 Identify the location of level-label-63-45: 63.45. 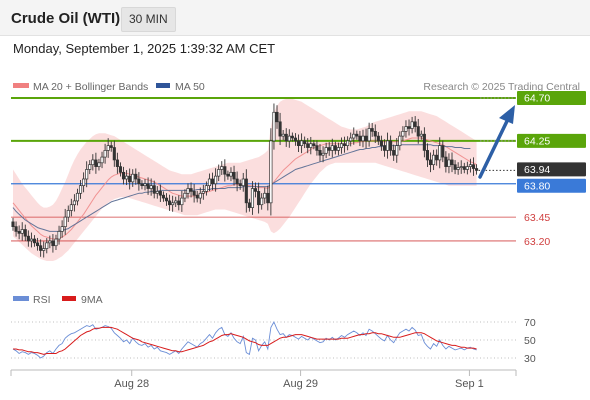
(537, 218).